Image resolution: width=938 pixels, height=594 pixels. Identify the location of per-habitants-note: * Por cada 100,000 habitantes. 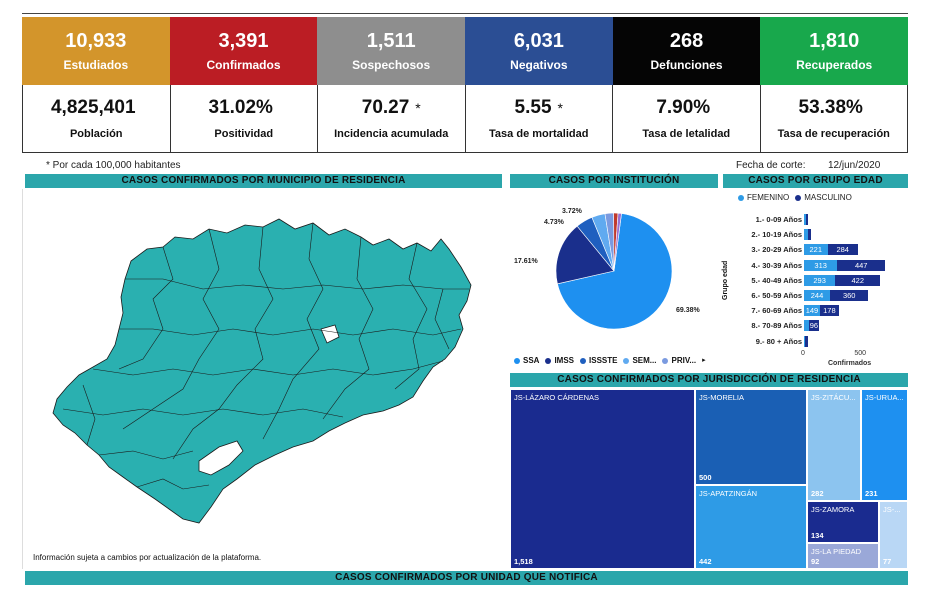
(113, 165).